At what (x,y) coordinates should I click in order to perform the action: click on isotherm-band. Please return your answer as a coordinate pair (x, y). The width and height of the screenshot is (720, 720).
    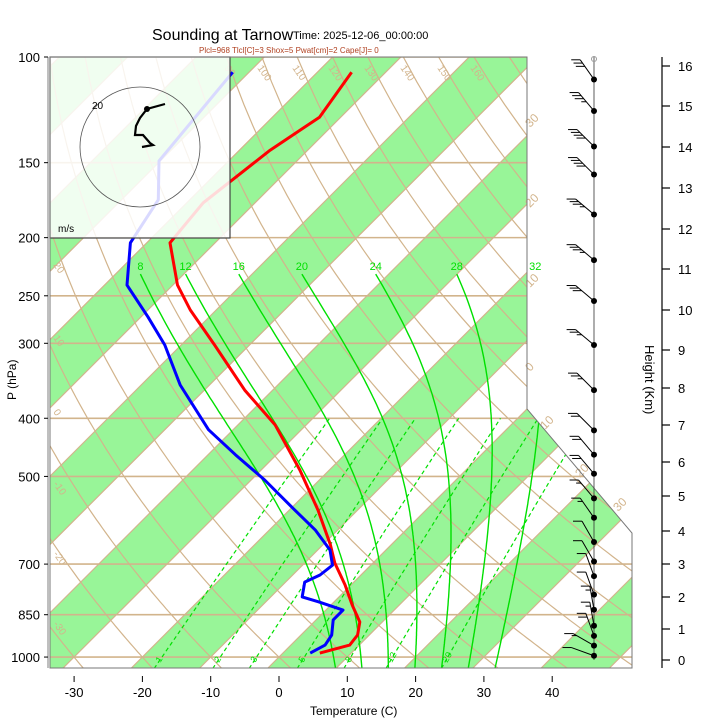
    Looking at the image, I should click on (586, 362).